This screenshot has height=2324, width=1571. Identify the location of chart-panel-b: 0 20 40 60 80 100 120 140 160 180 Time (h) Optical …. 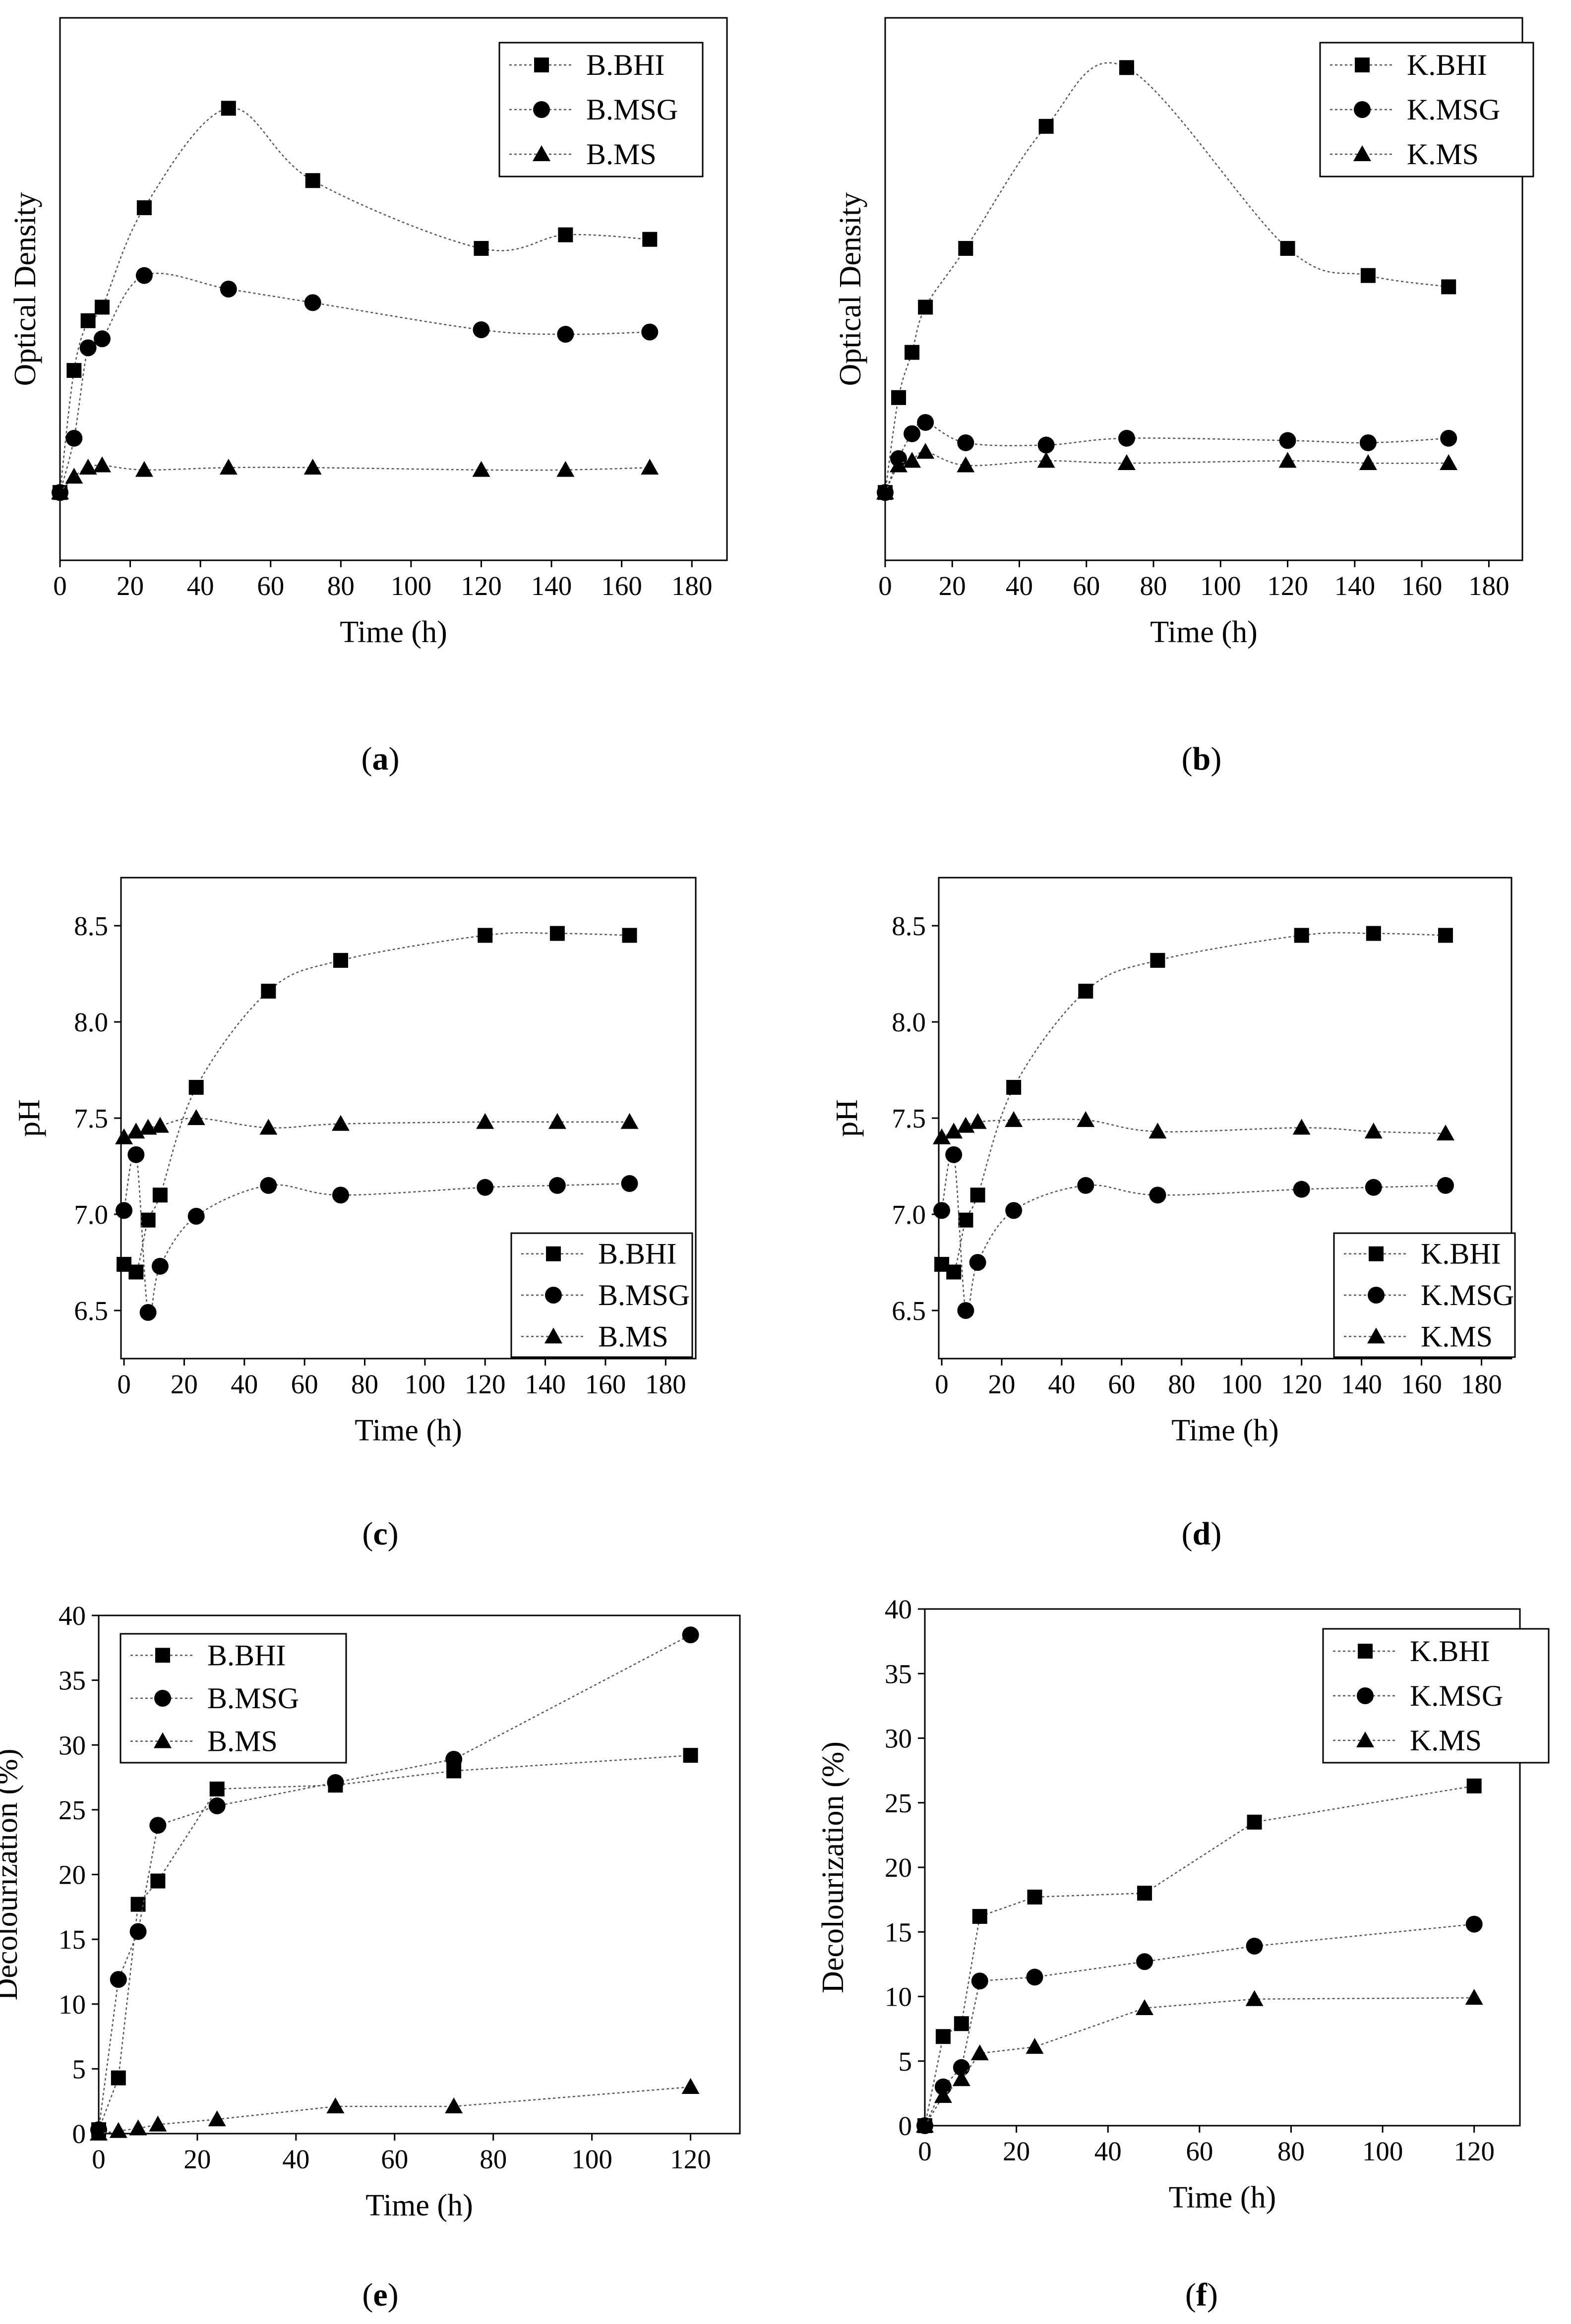
(1184, 397).